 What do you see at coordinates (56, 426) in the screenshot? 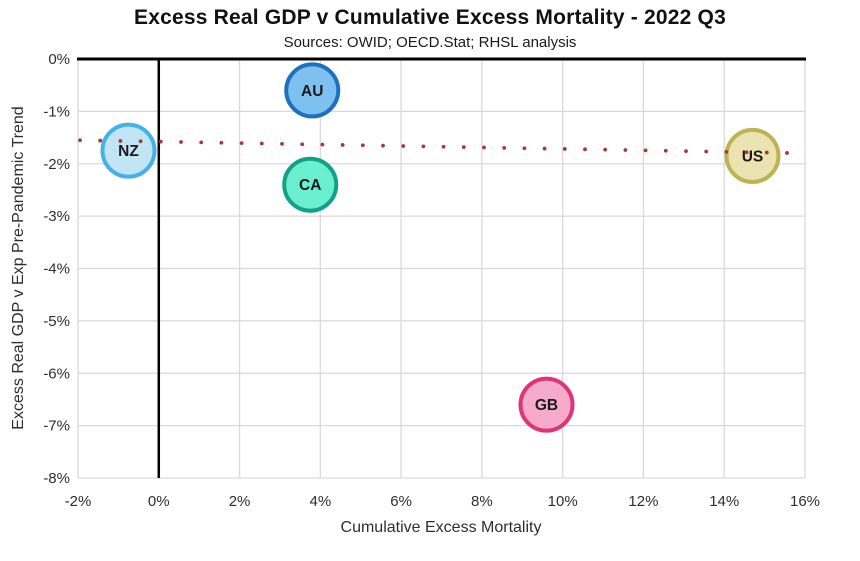
I see `y-tick-label: -7%` at bounding box center [56, 426].